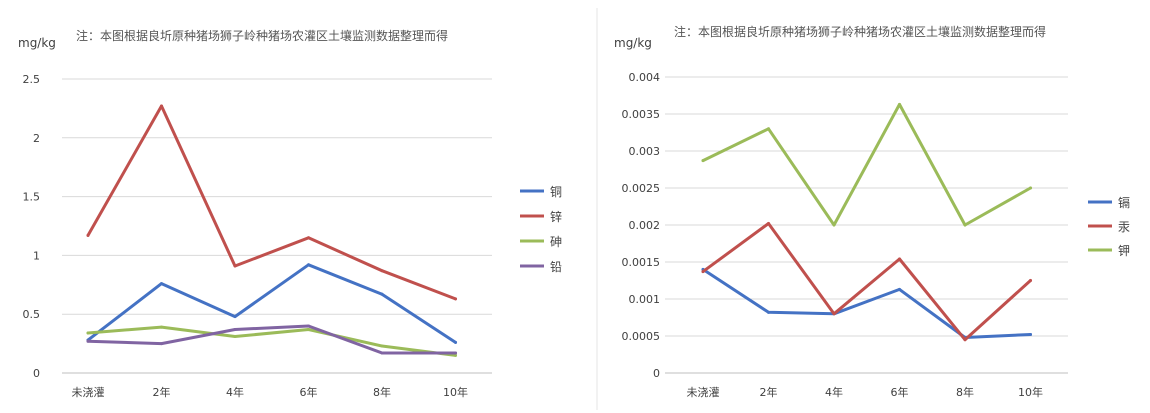  I want to click on legend-label: 锌, so click(556, 217).